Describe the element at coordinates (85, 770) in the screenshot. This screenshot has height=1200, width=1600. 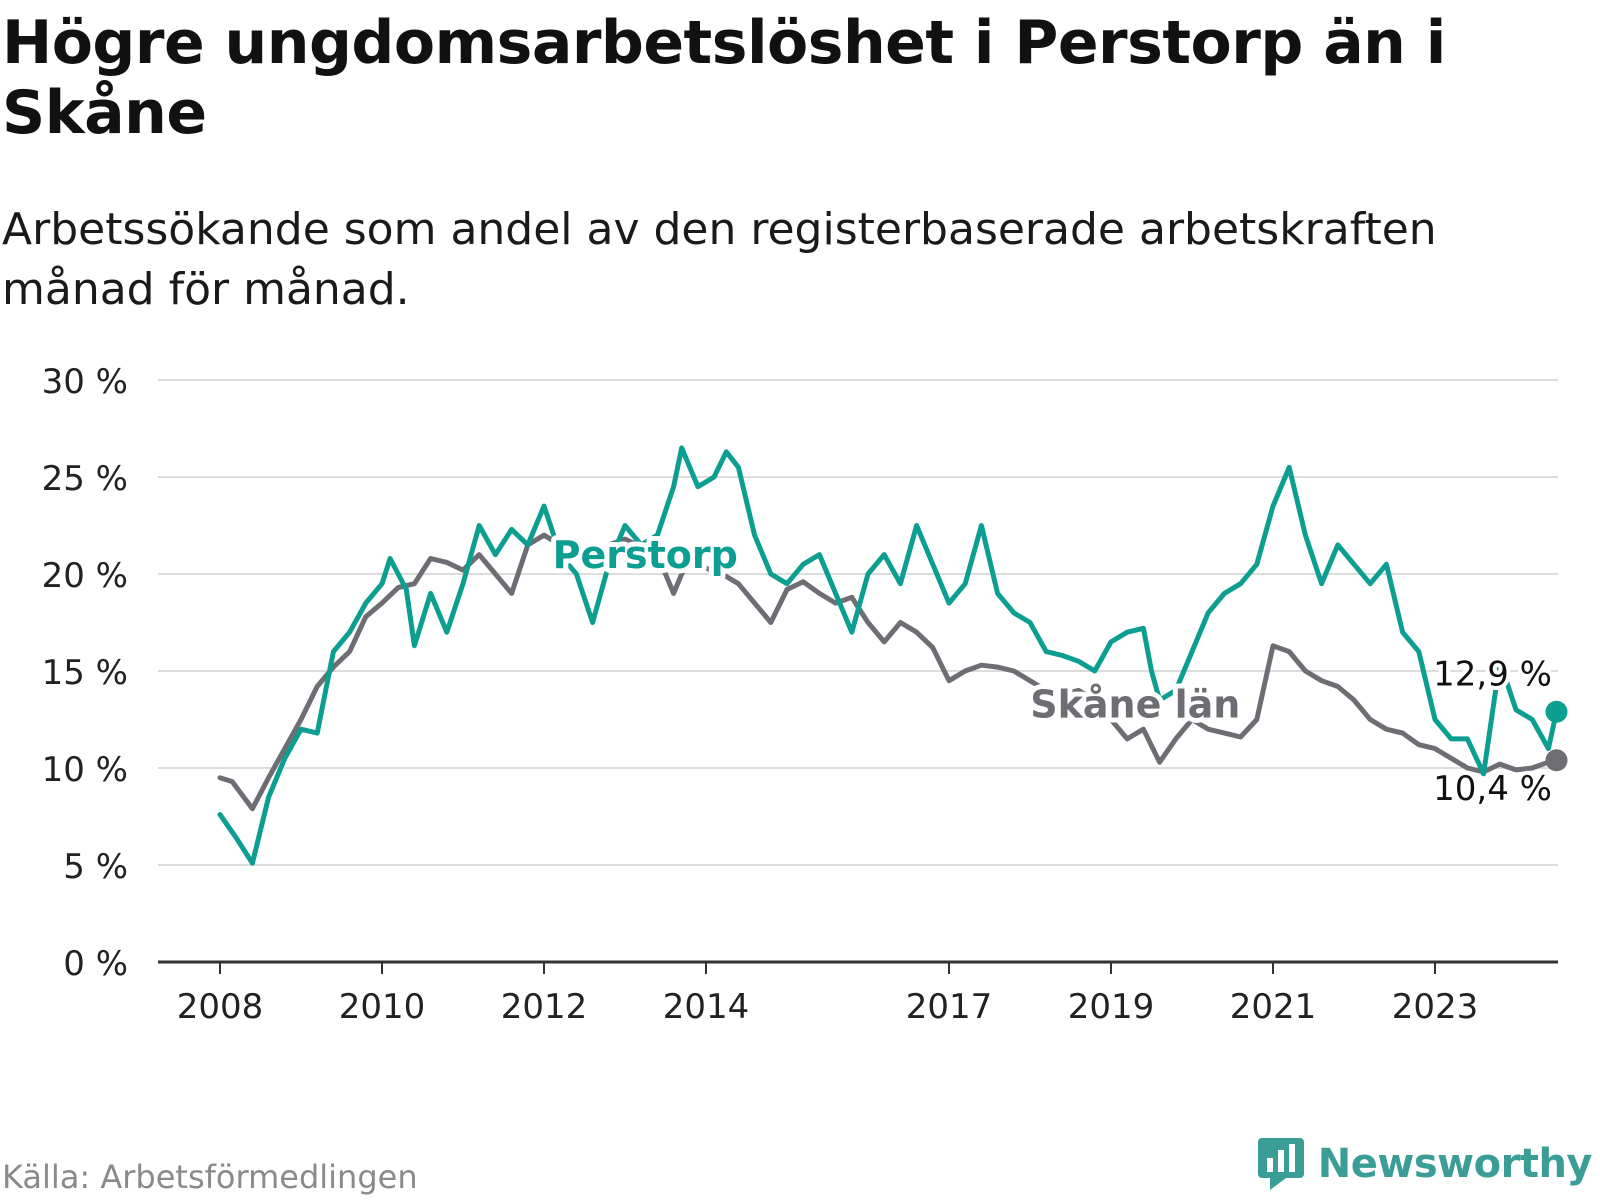
I see `y-tick-label: 10 %` at that location.